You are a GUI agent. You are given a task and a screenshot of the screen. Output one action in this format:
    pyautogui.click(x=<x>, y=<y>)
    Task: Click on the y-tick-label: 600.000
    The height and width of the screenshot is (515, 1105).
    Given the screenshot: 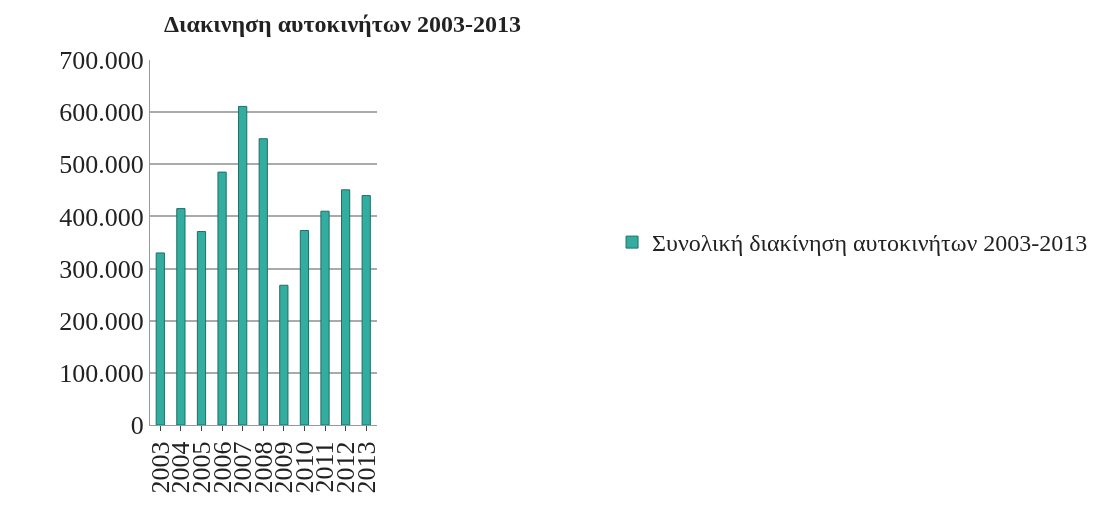 What is the action you would take?
    pyautogui.click(x=101, y=113)
    